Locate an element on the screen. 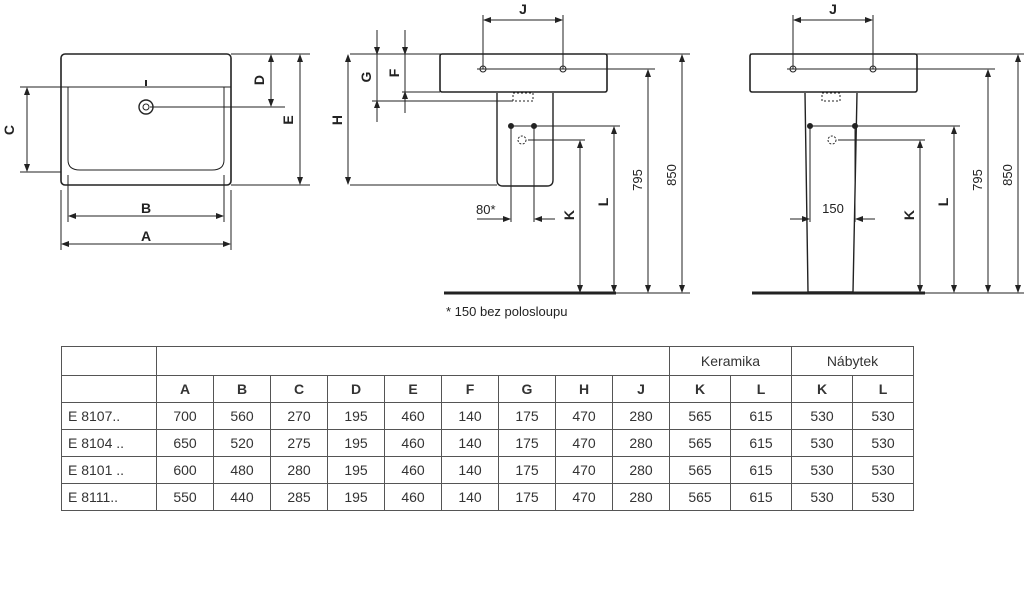 This screenshot has height=594, width=1024. column-header: D is located at coordinates (356, 389).